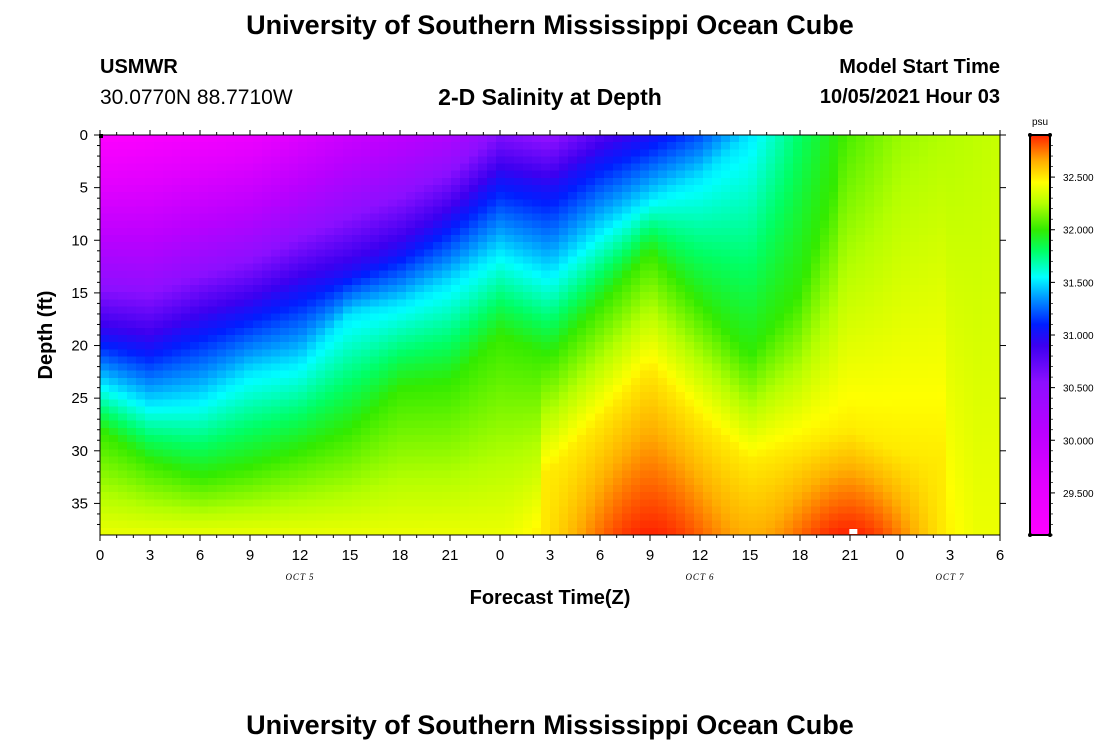 This screenshot has width=1100, height=750. What do you see at coordinates (79, 451) in the screenshot?
I see `y-tick-label: 30` at bounding box center [79, 451].